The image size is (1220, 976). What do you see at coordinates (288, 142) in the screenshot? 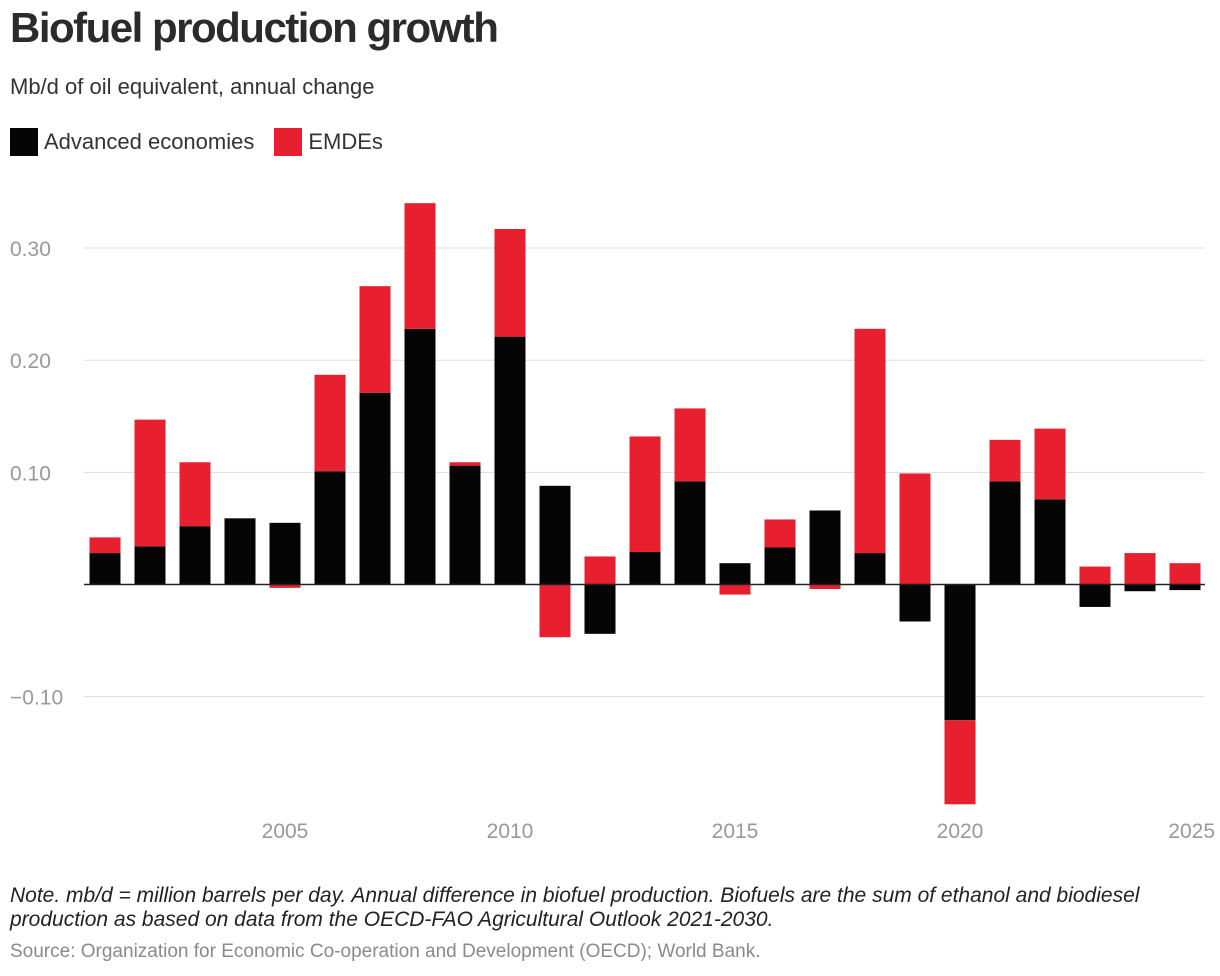
I see `legend-swatch-emdes` at bounding box center [288, 142].